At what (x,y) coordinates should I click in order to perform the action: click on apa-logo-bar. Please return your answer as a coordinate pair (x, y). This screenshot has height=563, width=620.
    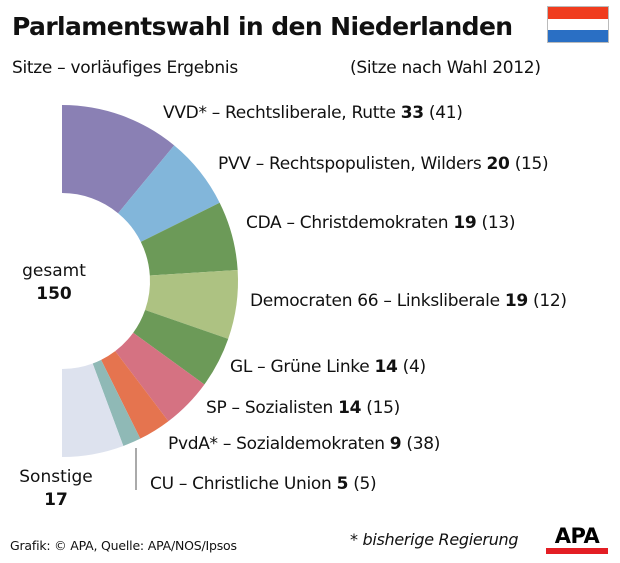
    Looking at the image, I should click on (577, 551).